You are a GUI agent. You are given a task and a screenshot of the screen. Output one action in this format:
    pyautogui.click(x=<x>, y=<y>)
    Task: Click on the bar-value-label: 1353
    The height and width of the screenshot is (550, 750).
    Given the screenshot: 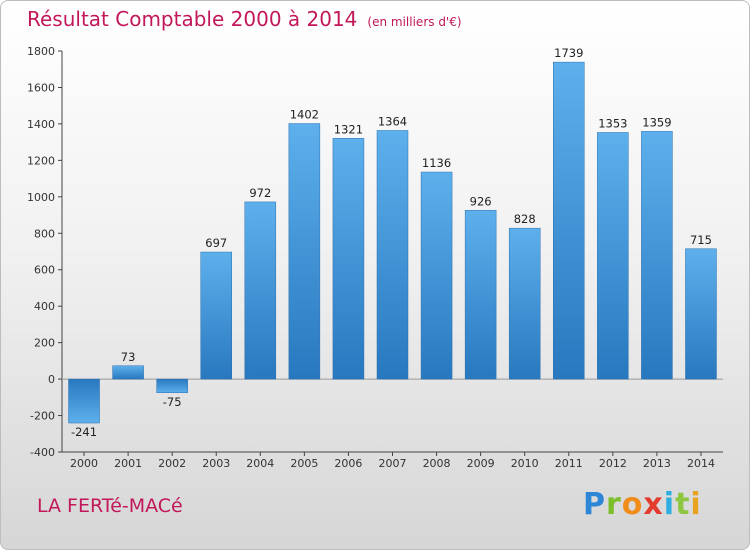 What is the action you would take?
    pyautogui.click(x=612, y=123)
    